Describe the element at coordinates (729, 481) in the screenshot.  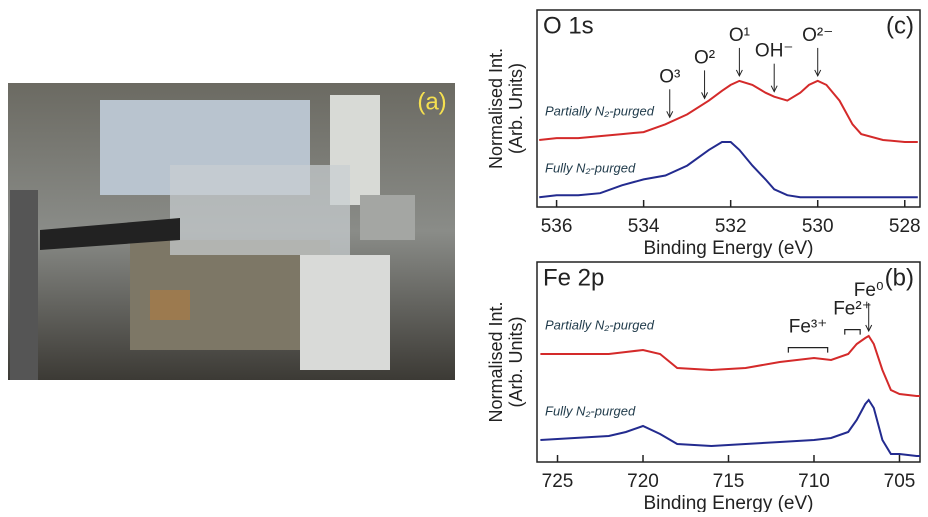
I see `x-tick-label: 715` at that location.